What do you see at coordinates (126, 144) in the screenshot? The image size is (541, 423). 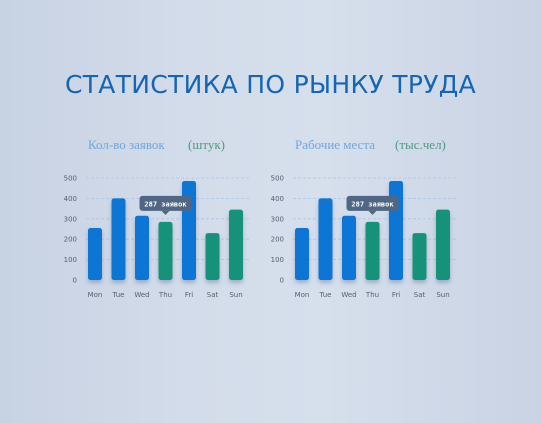 I see `chart-title: Кол-во заявок` at bounding box center [126, 144].